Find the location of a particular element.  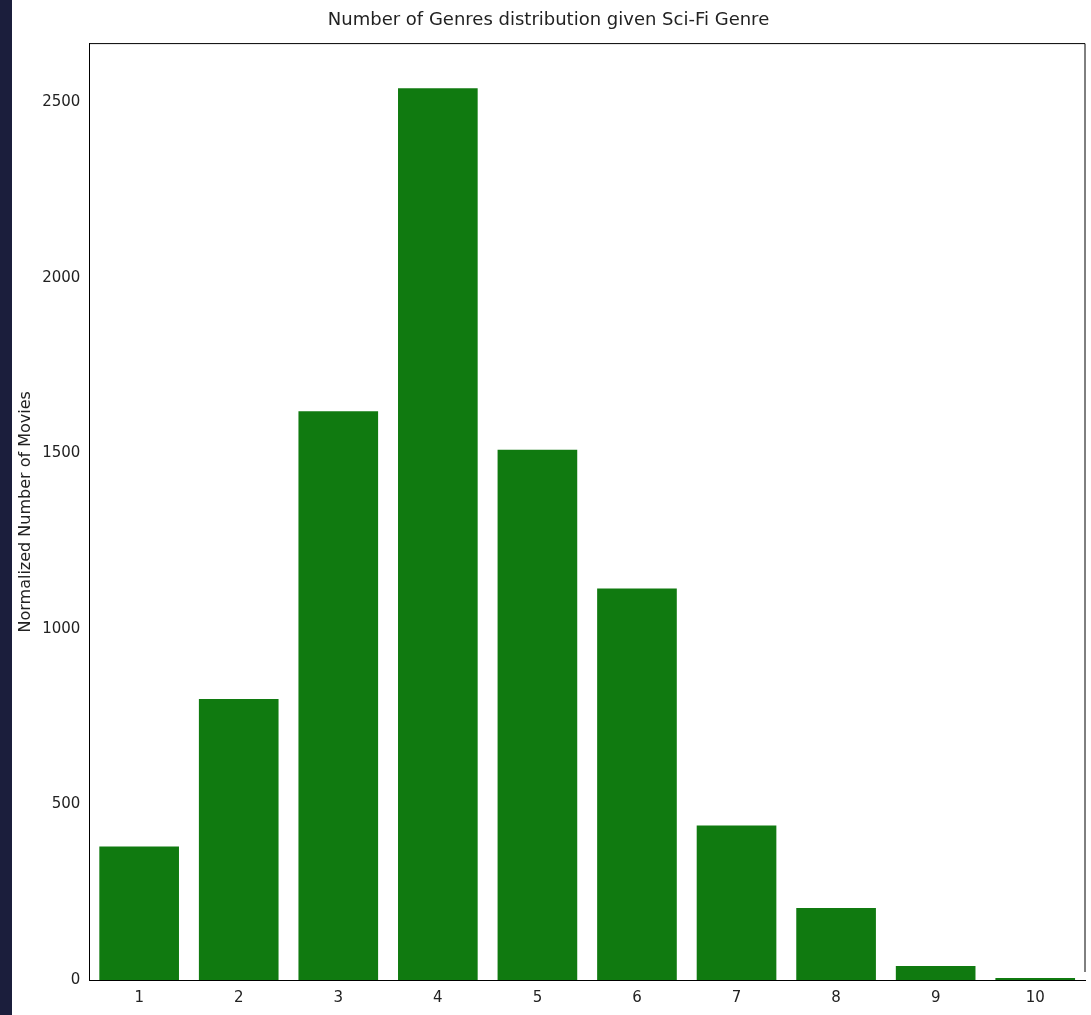

y-tick-label: 500 is located at coordinates (66, 803).